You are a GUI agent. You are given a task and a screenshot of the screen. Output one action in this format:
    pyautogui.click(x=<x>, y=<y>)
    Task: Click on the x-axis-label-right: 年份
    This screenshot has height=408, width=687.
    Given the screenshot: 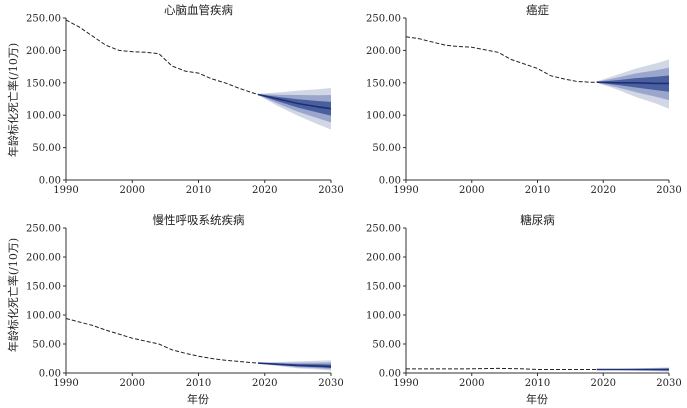 What is the action you would take?
    pyautogui.click(x=537, y=399)
    